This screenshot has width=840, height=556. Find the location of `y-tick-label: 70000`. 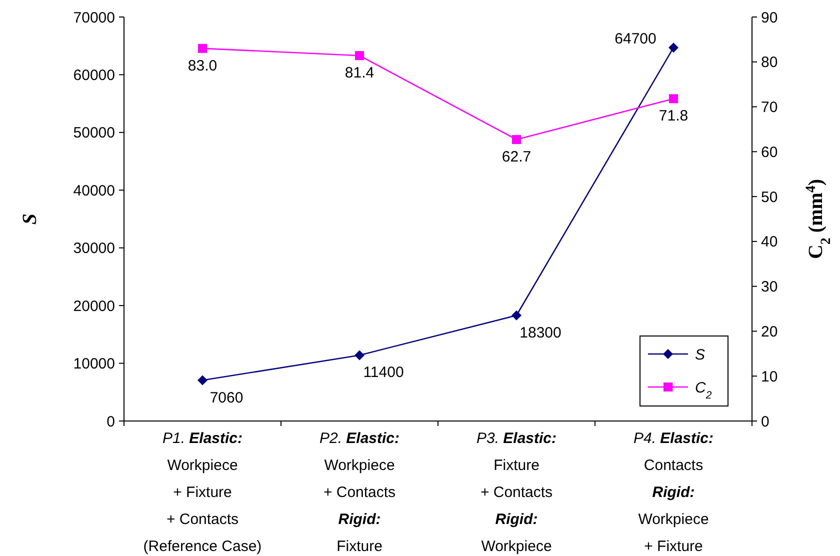

y-tick-label: 70000 is located at coordinates (94, 17).